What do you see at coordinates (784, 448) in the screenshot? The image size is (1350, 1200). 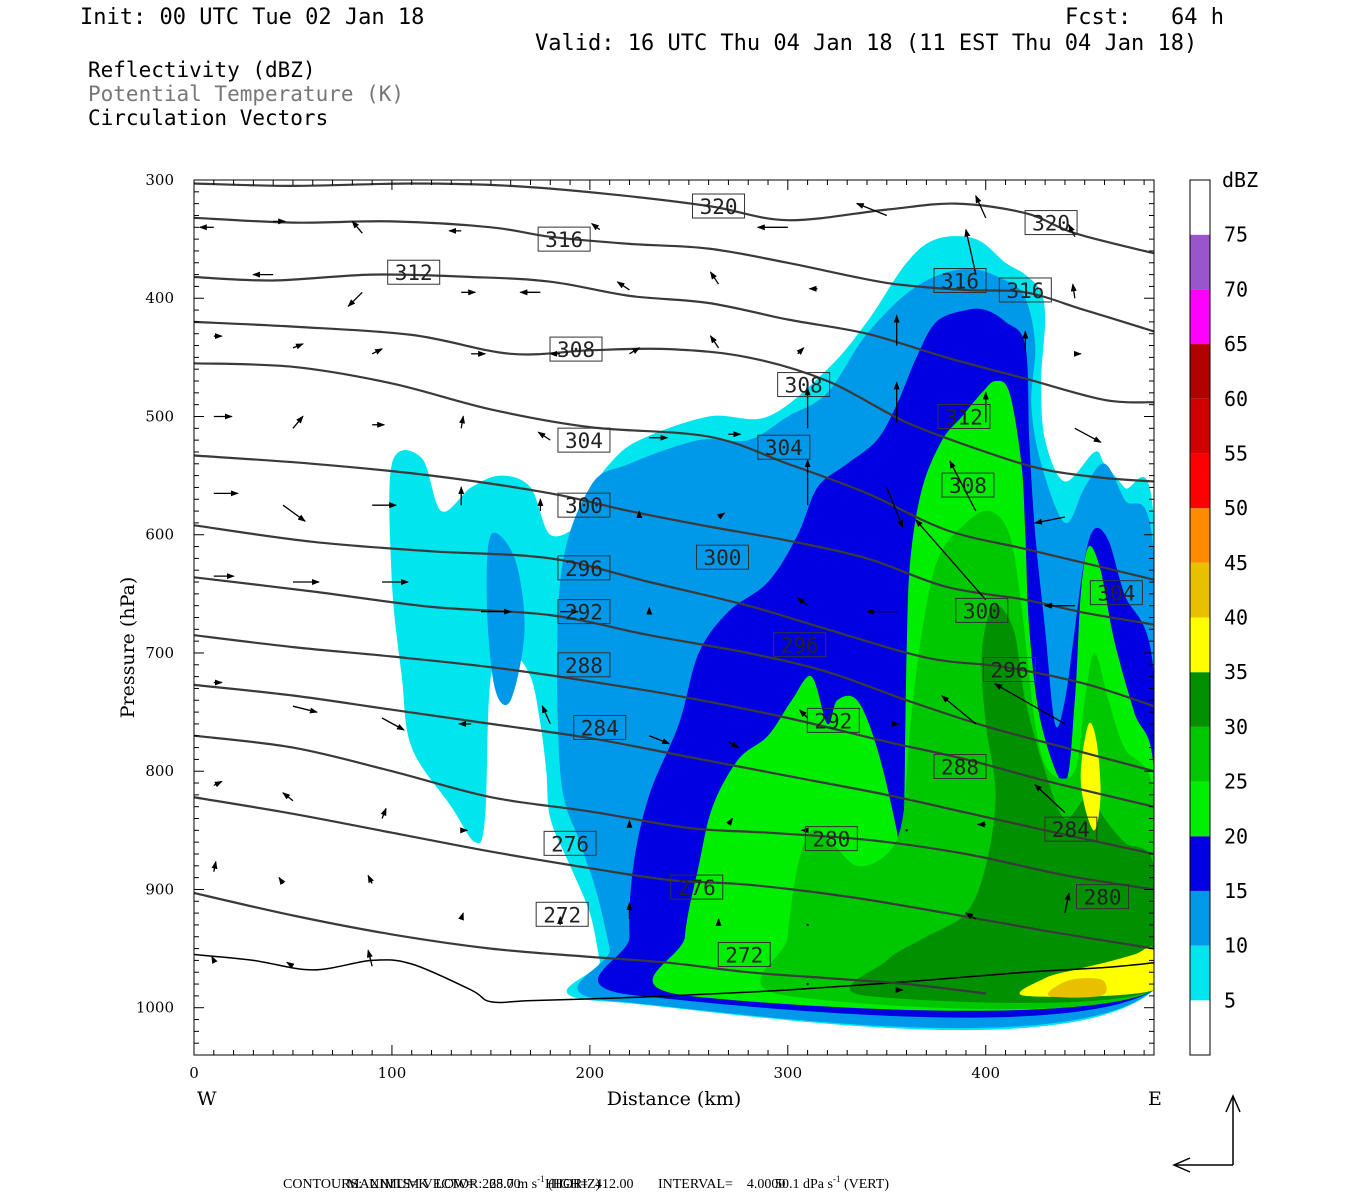 I see `contour-label-304-b4: 304` at bounding box center [784, 448].